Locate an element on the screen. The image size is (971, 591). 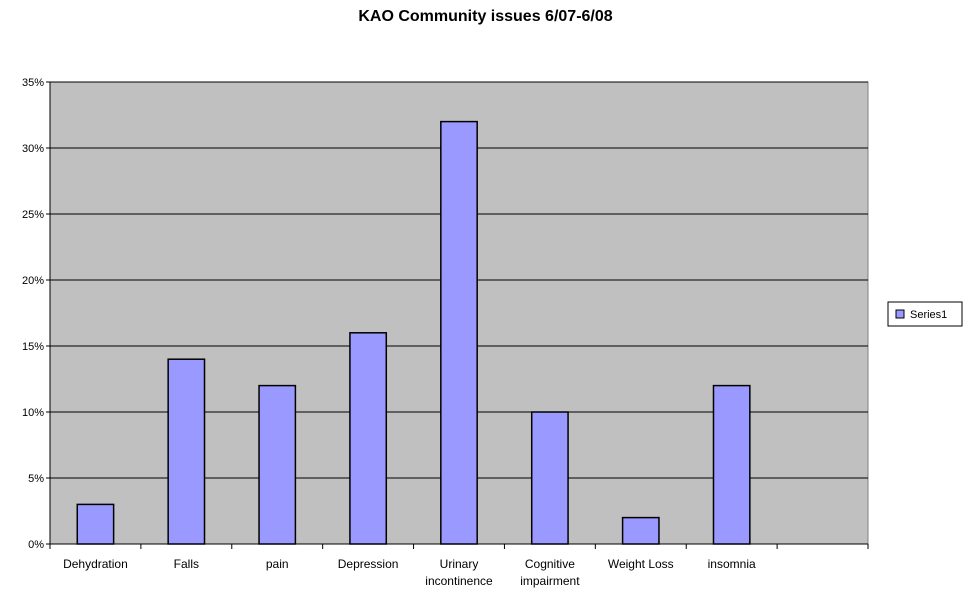
x-tick-label: Weight Loss is located at coordinates (641, 564).